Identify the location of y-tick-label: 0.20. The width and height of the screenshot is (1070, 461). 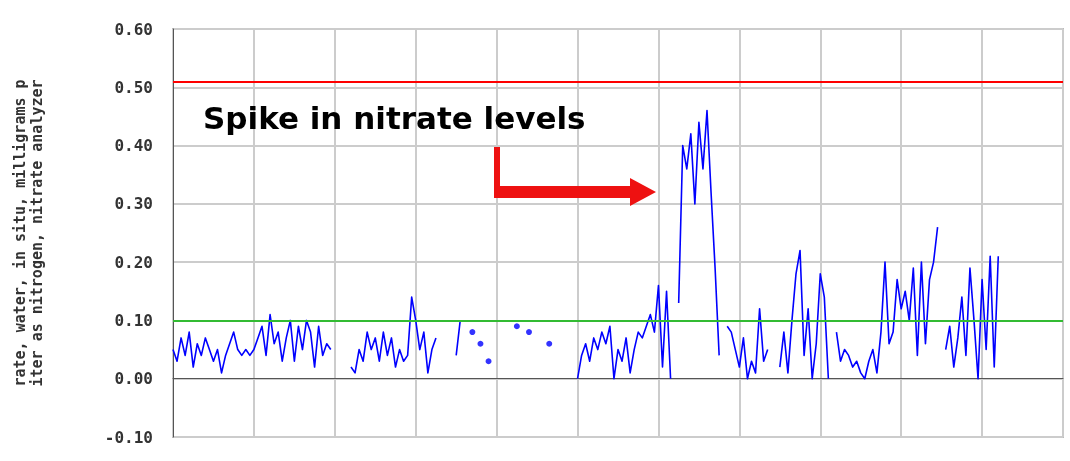
(133, 262).